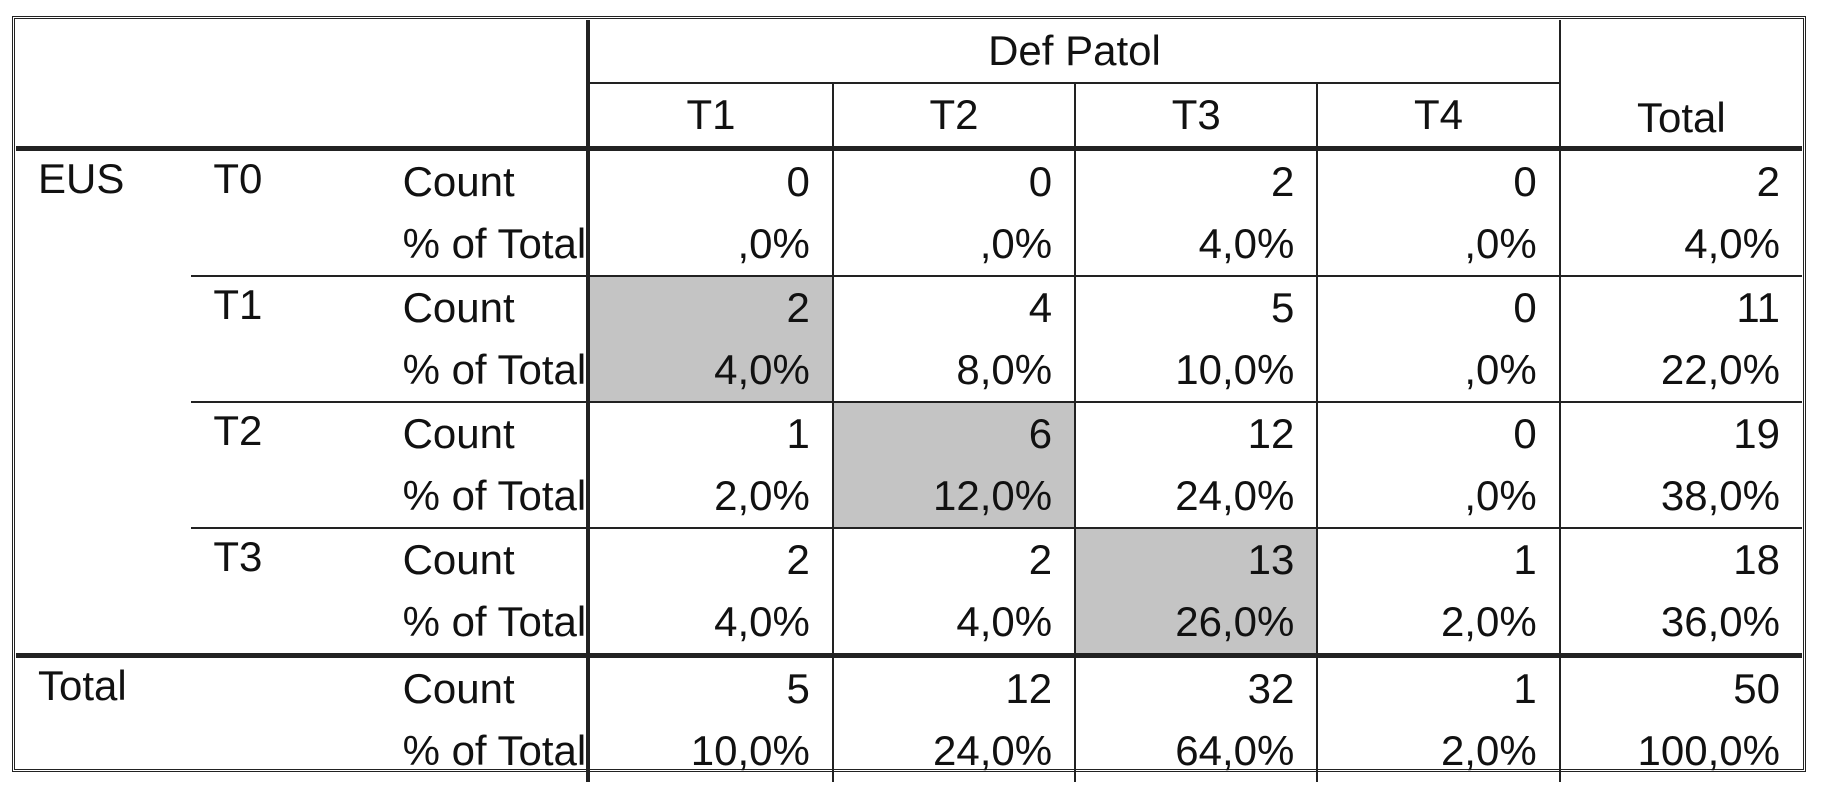  I want to click on data-cell: 12,0%, so click(953, 496).